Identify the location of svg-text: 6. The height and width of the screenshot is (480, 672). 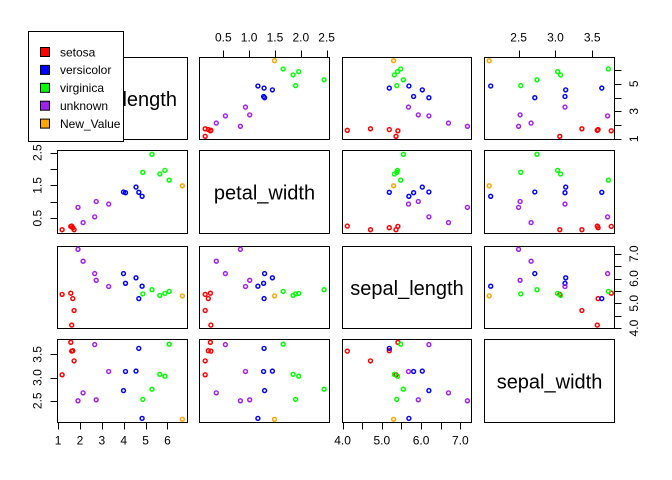
(167, 441).